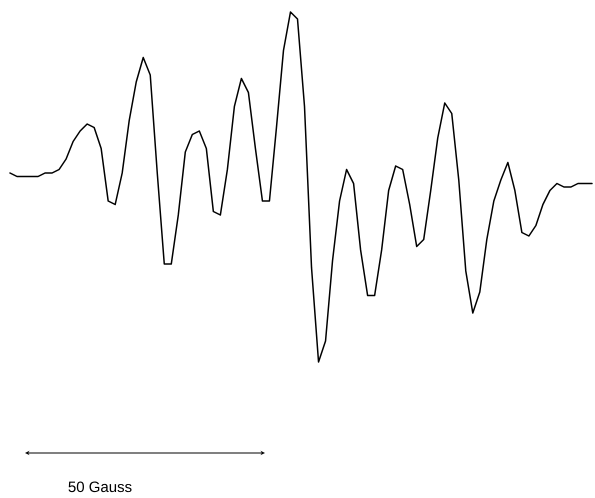 This screenshot has width=595, height=498. I want to click on text: 50 Gauss, so click(100, 487).